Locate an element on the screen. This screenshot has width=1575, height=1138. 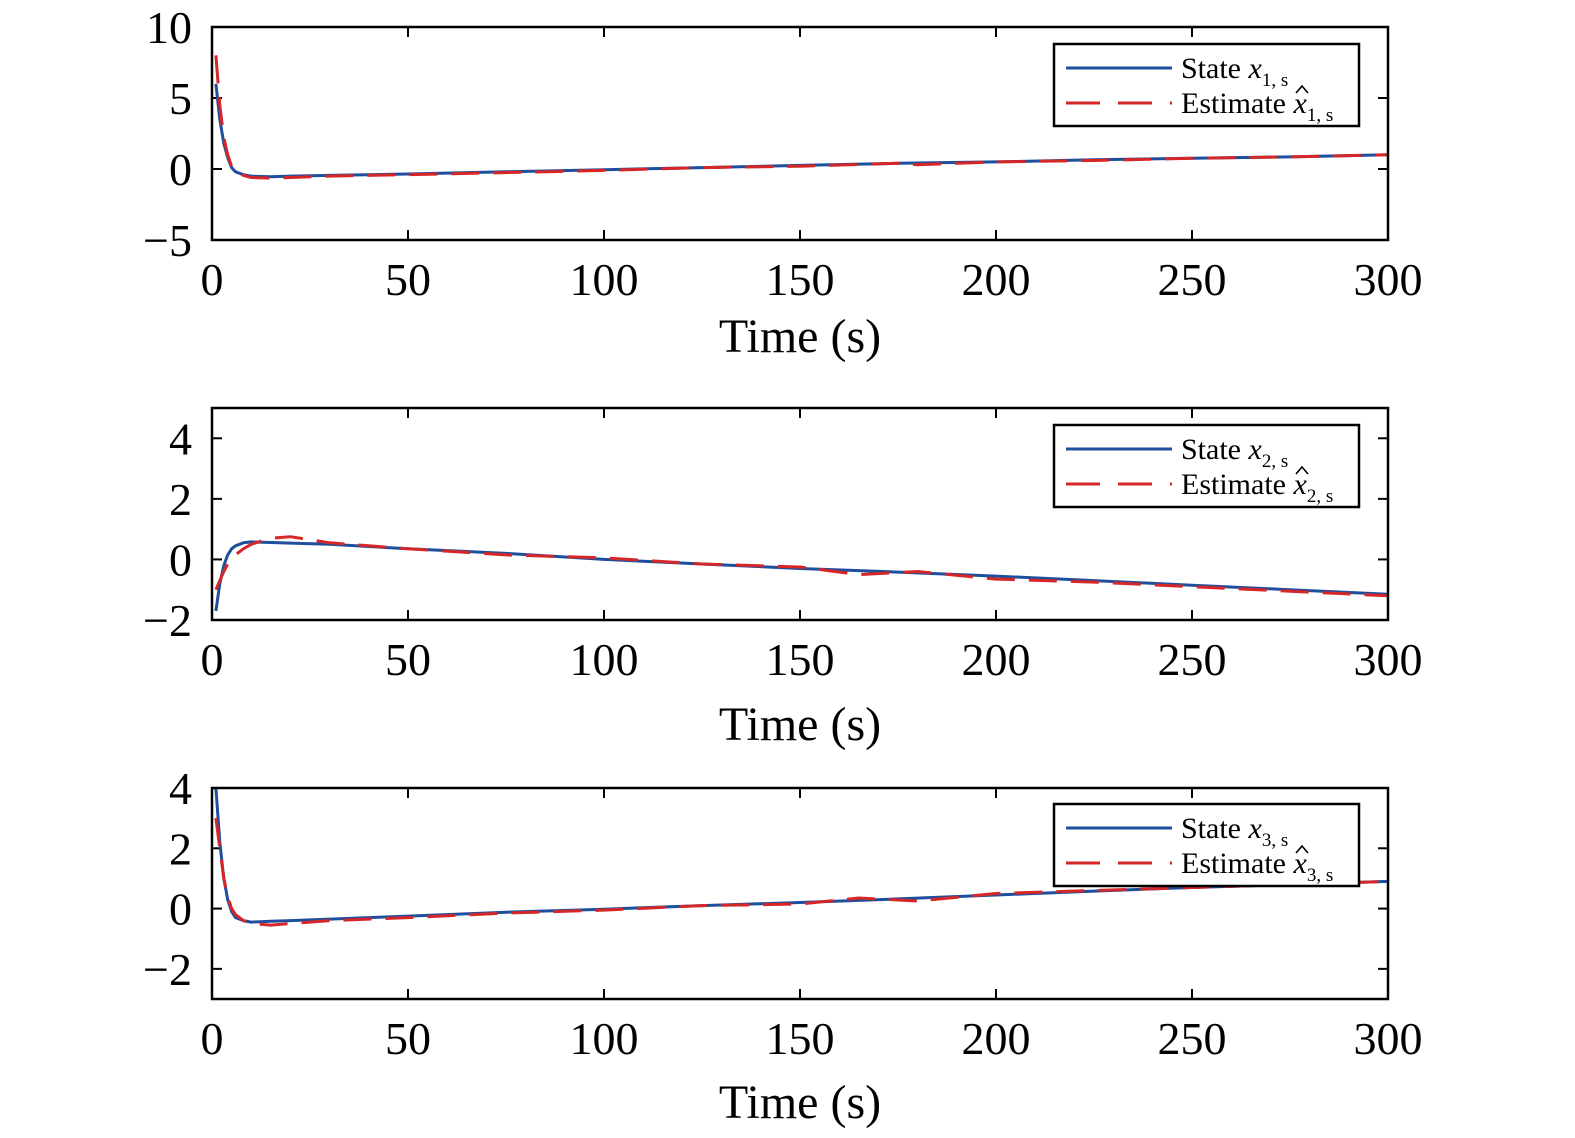
y-tick-label: 10 is located at coordinates (169, 27).